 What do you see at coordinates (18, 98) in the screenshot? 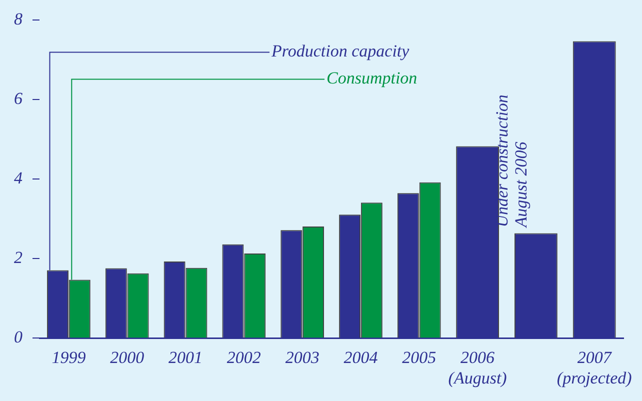
I see `y-tick-label: 6` at bounding box center [18, 98].